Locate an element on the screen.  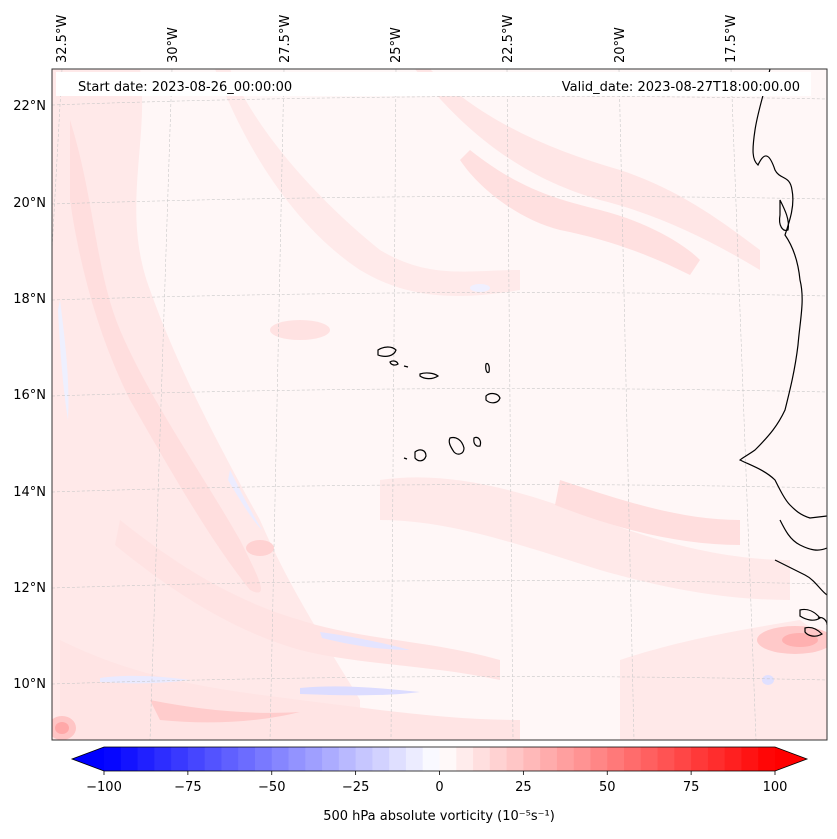
colorbar-tick-label: 100 is located at coordinates (775, 787).